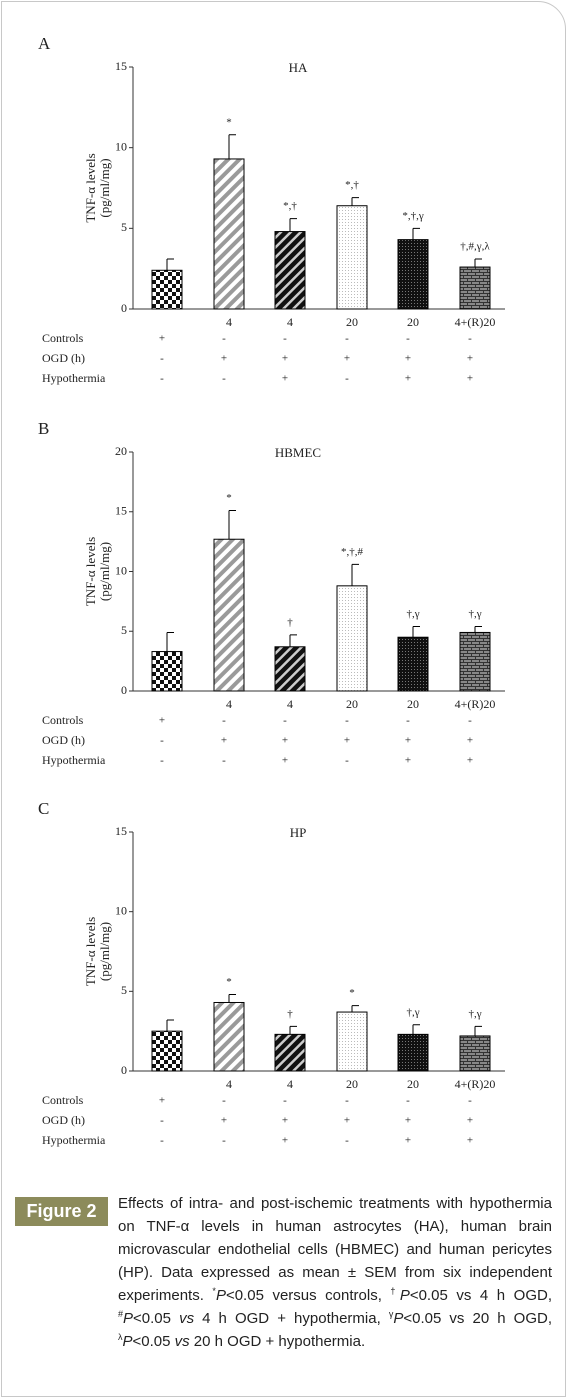  Describe the element at coordinates (121, 451) in the screenshot. I see `y-tick-label: 20` at that location.